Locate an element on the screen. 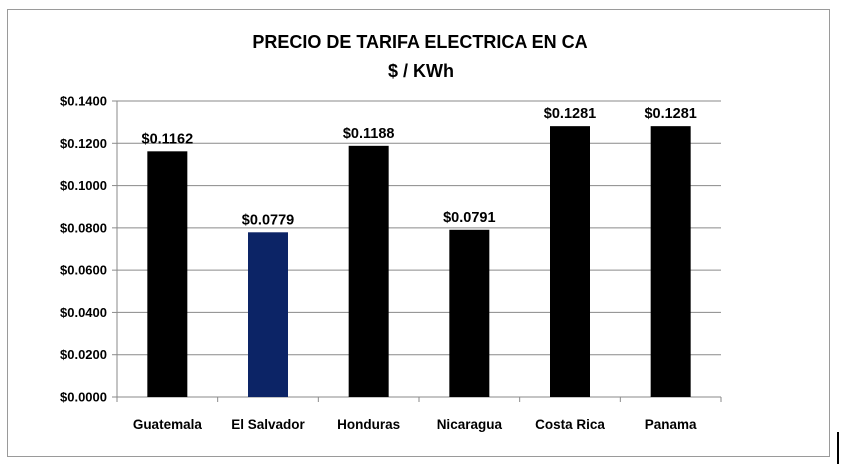 The height and width of the screenshot is (468, 844). category-label: Costa Rica is located at coordinates (570, 424).